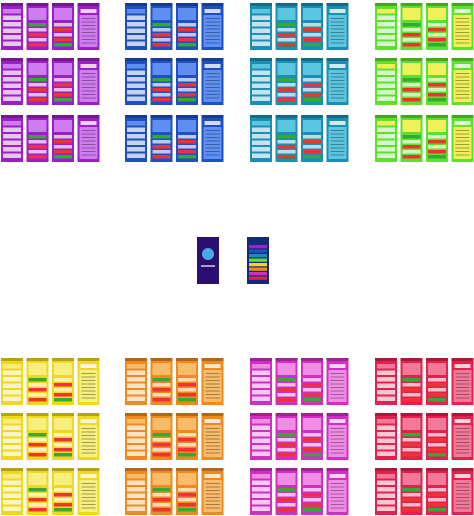 The height and width of the screenshot is (516, 474). Describe the element at coordinates (337, 31) in the screenshot. I see `detail-card` at that location.